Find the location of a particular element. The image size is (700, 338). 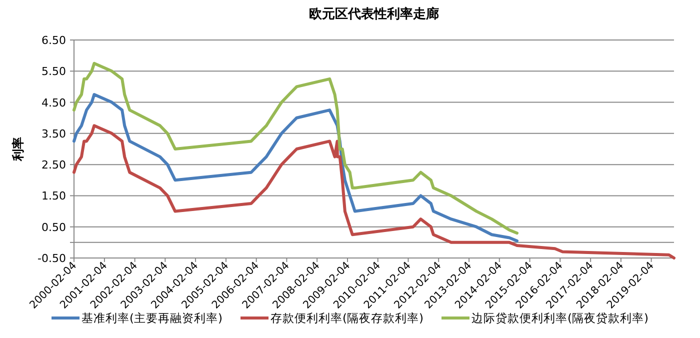

legend-label: 边际贷款便利利率(隔夜贷款利率) is located at coordinates (559, 318).